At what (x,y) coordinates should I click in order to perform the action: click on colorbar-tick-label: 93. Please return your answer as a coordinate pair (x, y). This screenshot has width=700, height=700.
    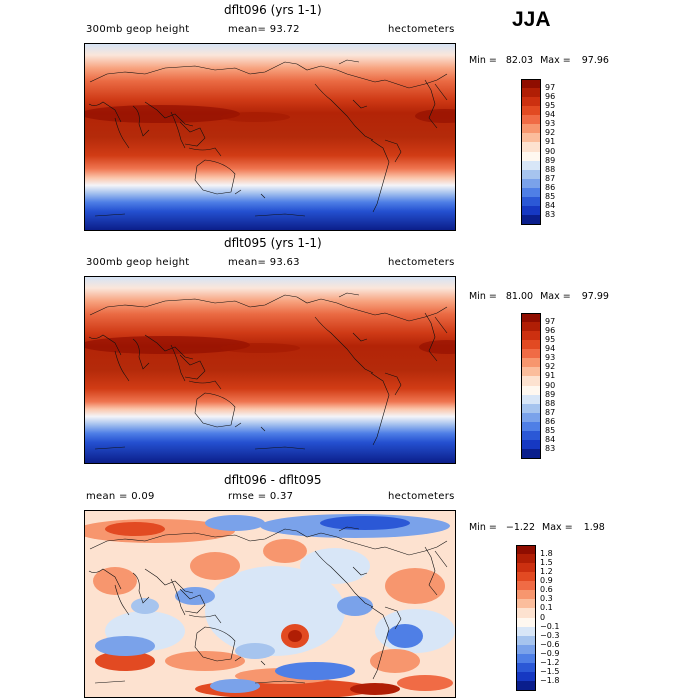
    Looking at the image, I should click on (550, 358).